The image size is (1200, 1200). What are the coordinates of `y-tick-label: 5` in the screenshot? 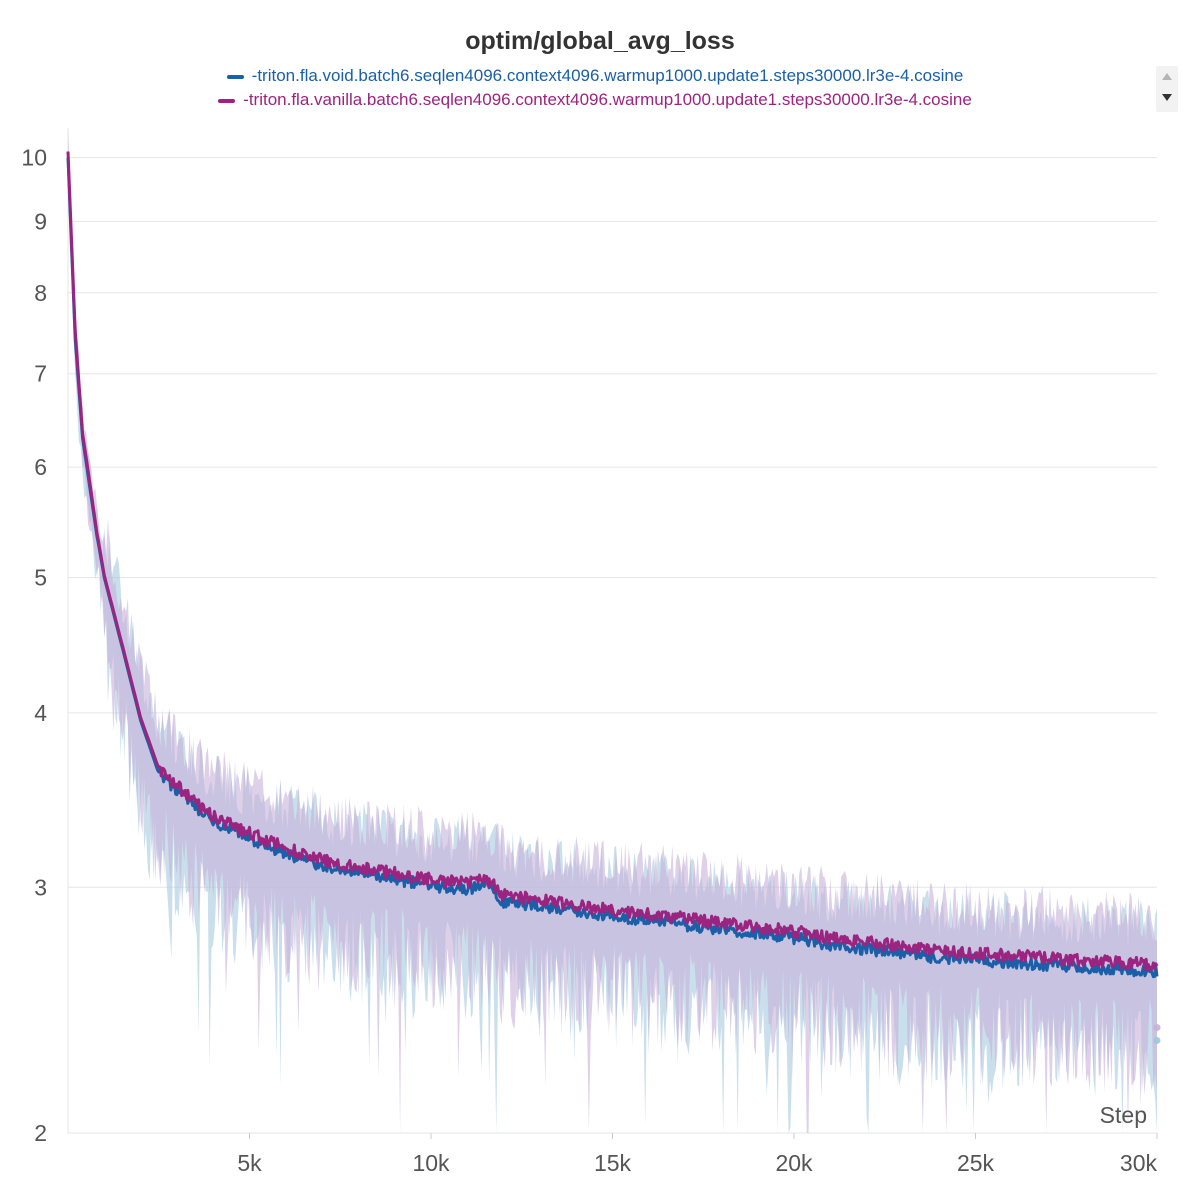 It's located at (40, 578).